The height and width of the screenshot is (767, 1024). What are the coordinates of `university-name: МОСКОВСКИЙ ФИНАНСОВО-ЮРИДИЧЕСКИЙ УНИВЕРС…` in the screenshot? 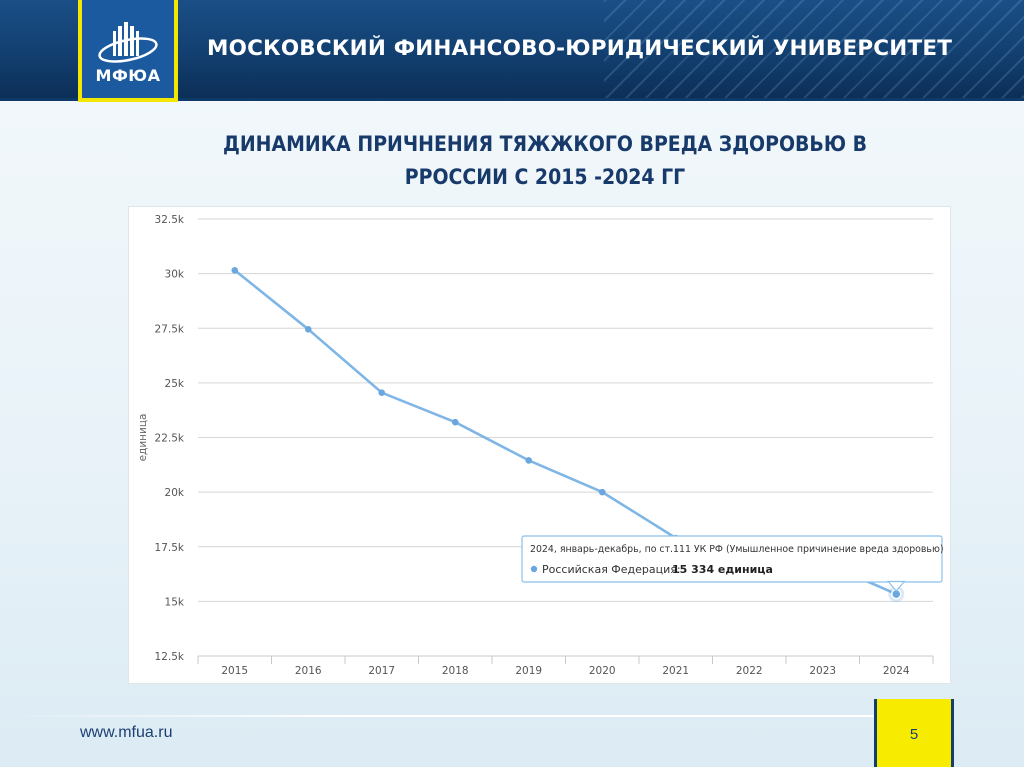 It's located at (580, 48).